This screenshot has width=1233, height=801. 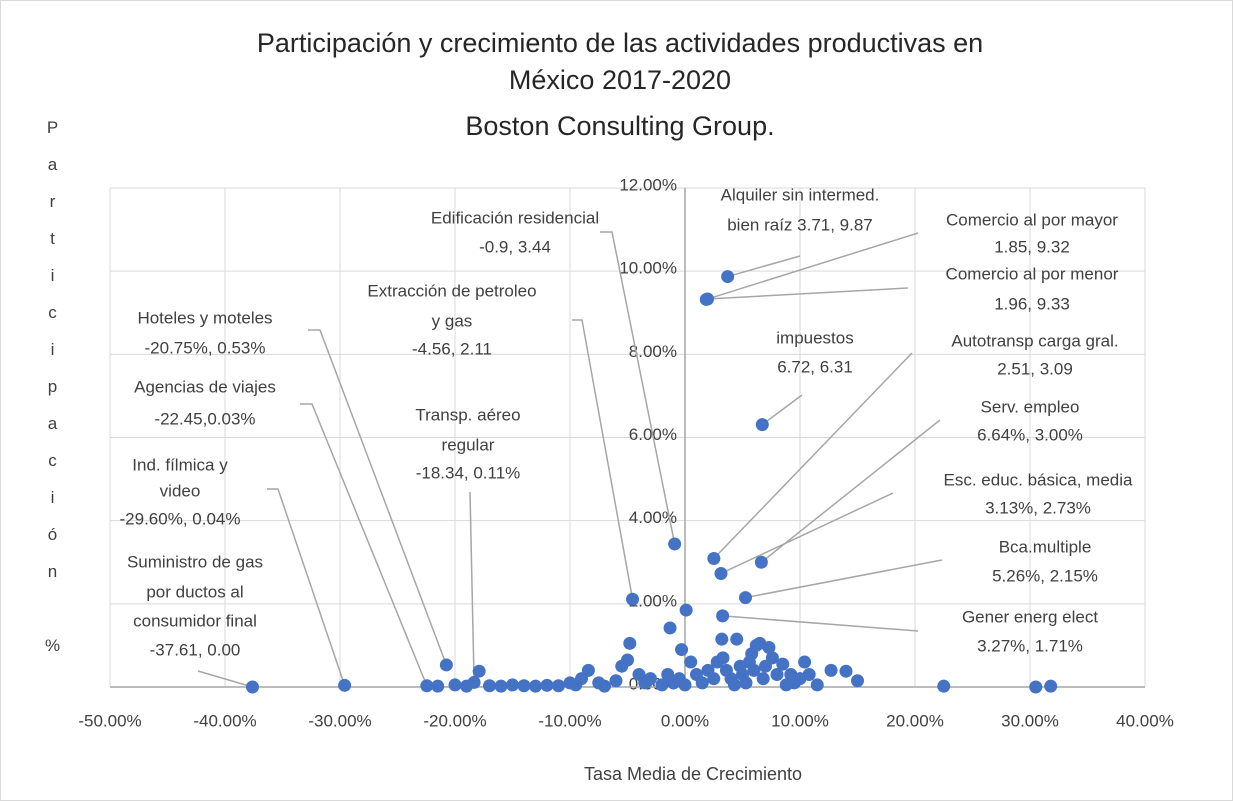 What do you see at coordinates (1034, 340) in the screenshot?
I see `annotation: Autotransp carga gral.` at bounding box center [1034, 340].